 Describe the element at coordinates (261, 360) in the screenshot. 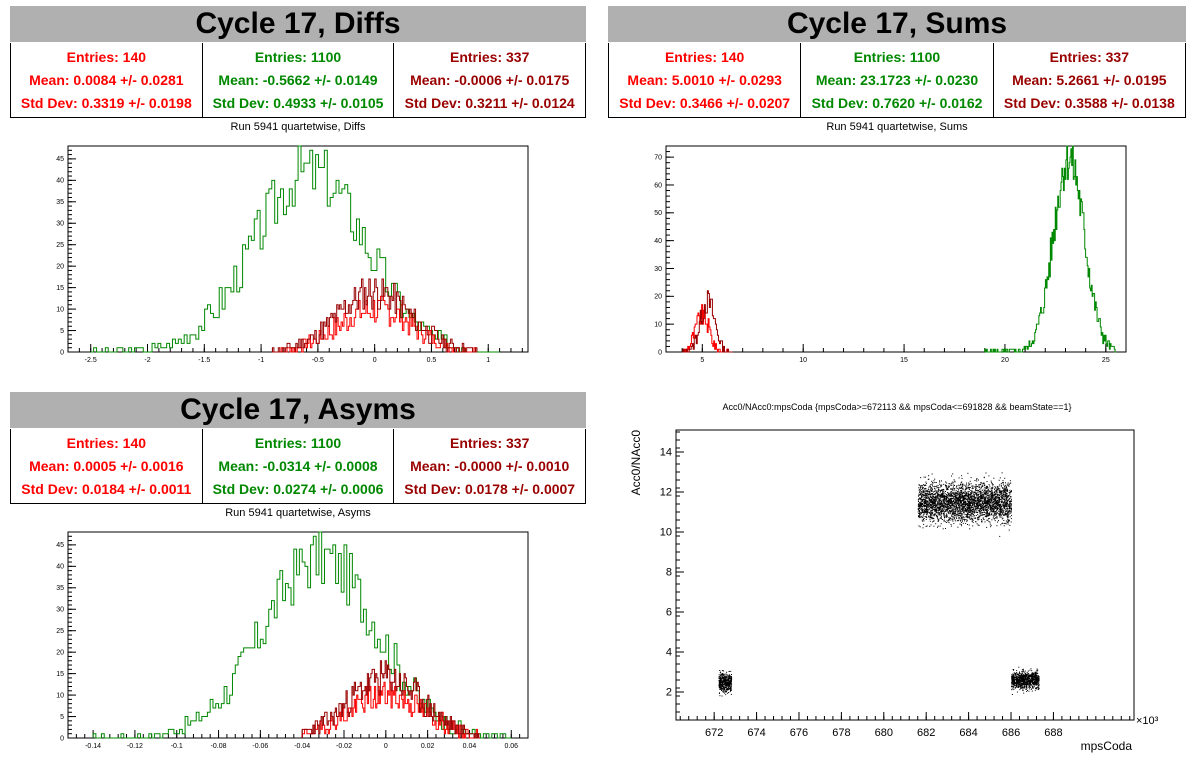

I see `diffs-xtick-label: -1` at that location.